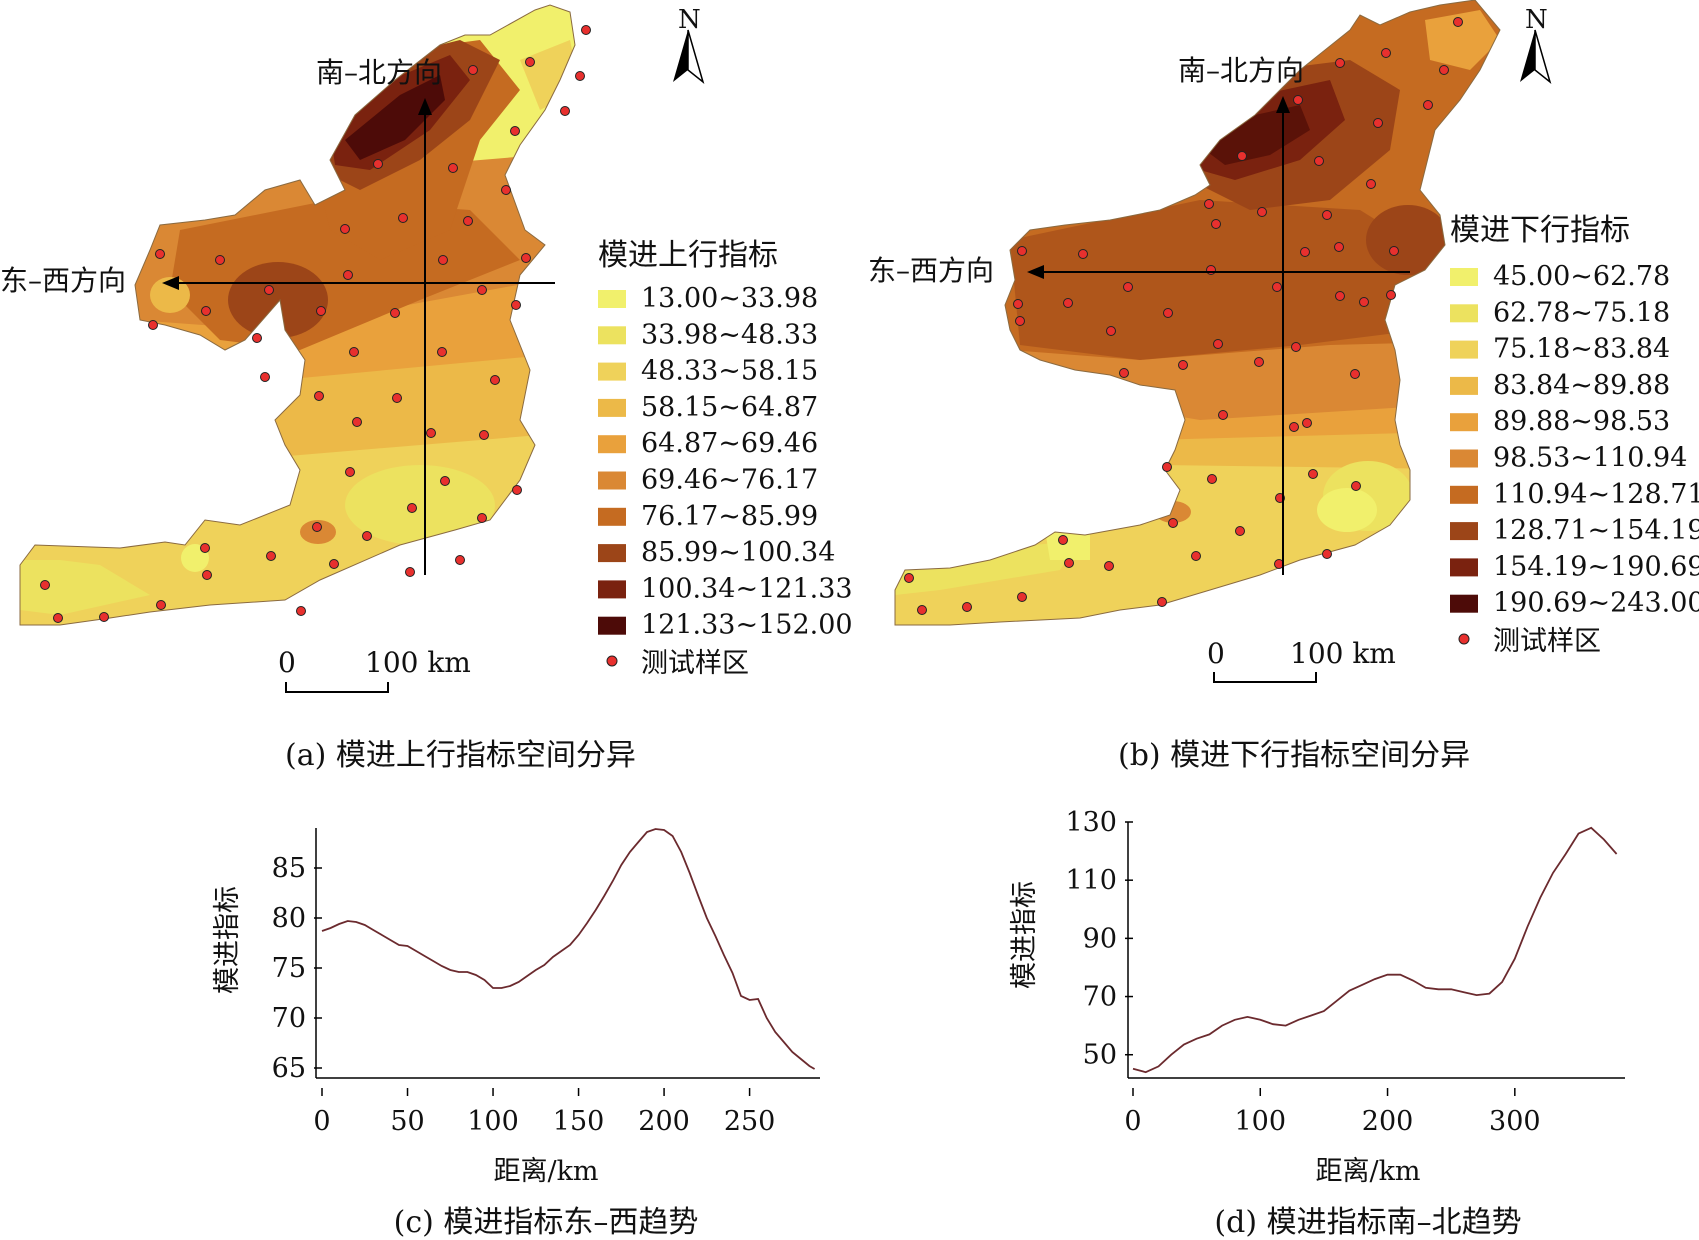  I want to click on x-tick-label: 0, so click(321, 1121).